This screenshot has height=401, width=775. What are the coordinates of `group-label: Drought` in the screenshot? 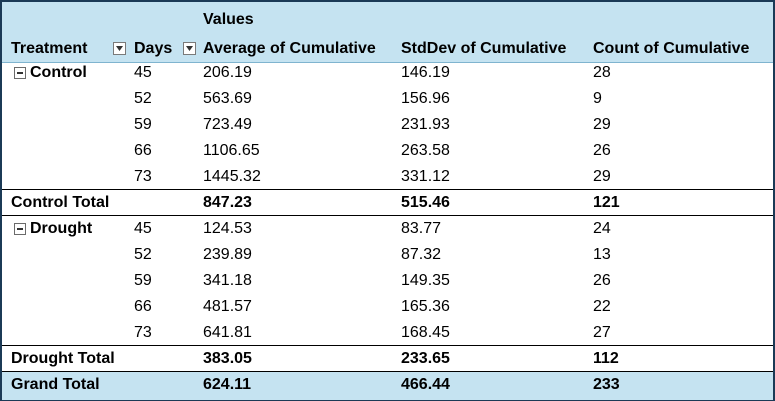 It's located at (61, 228).